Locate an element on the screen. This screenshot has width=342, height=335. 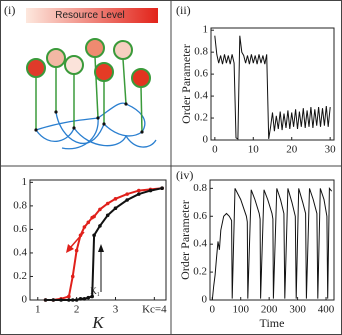
colorbar-label: Resource Level is located at coordinates (89, 15).